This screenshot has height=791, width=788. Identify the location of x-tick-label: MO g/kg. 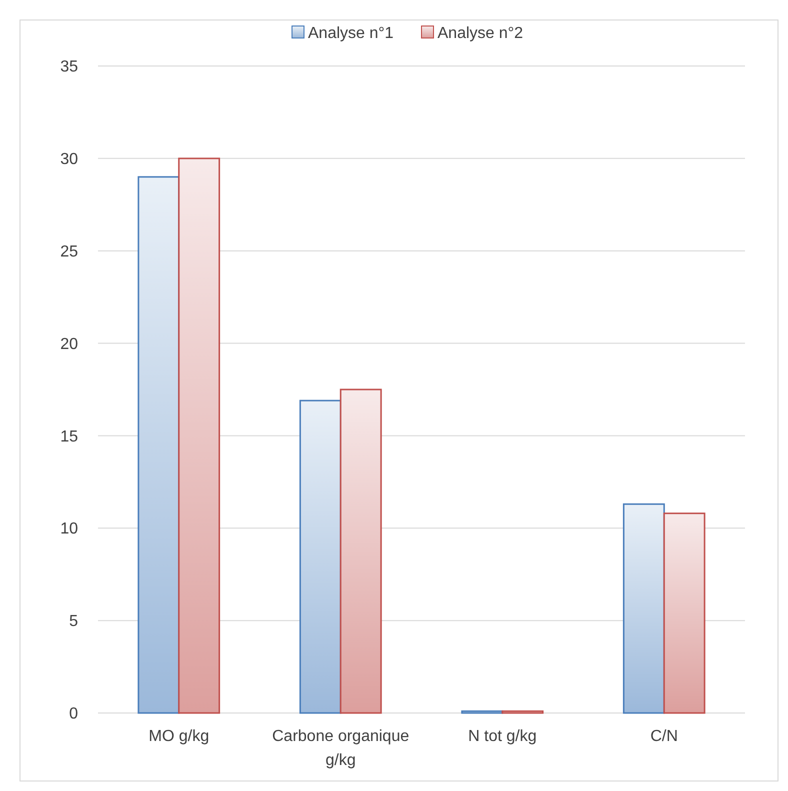
(179, 736).